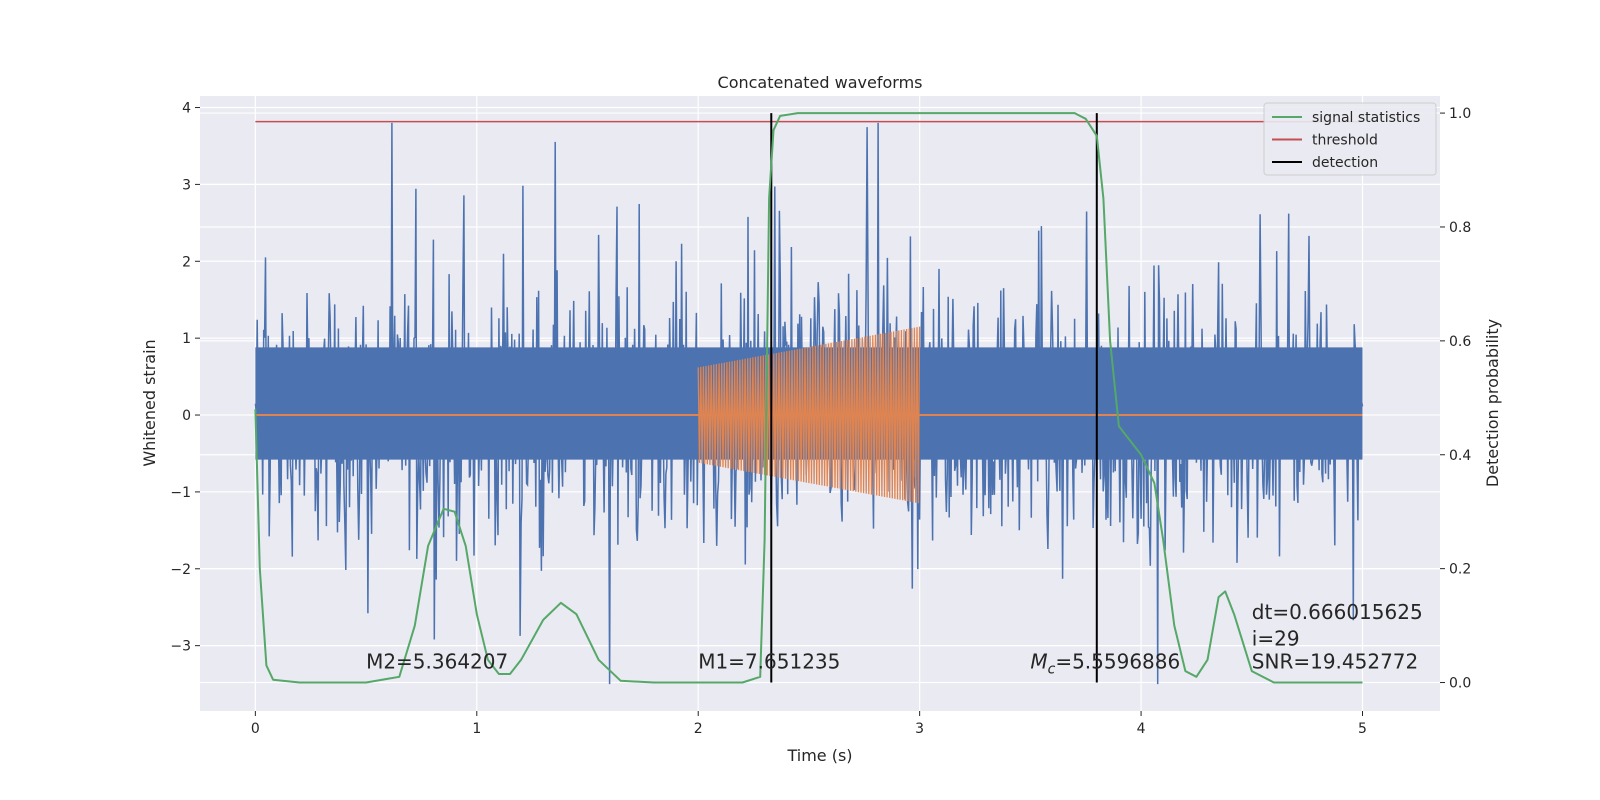 The width and height of the screenshot is (1600, 800). I want to click on signal-series, so click(809, 415).